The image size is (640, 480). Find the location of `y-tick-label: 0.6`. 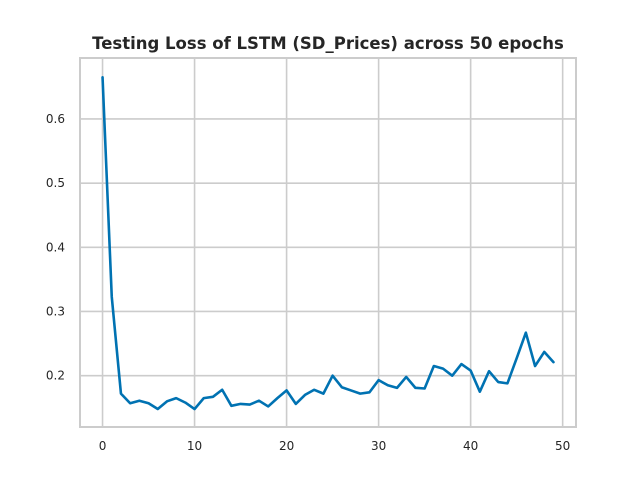

y-tick-label: 0.6 is located at coordinates (55, 119).